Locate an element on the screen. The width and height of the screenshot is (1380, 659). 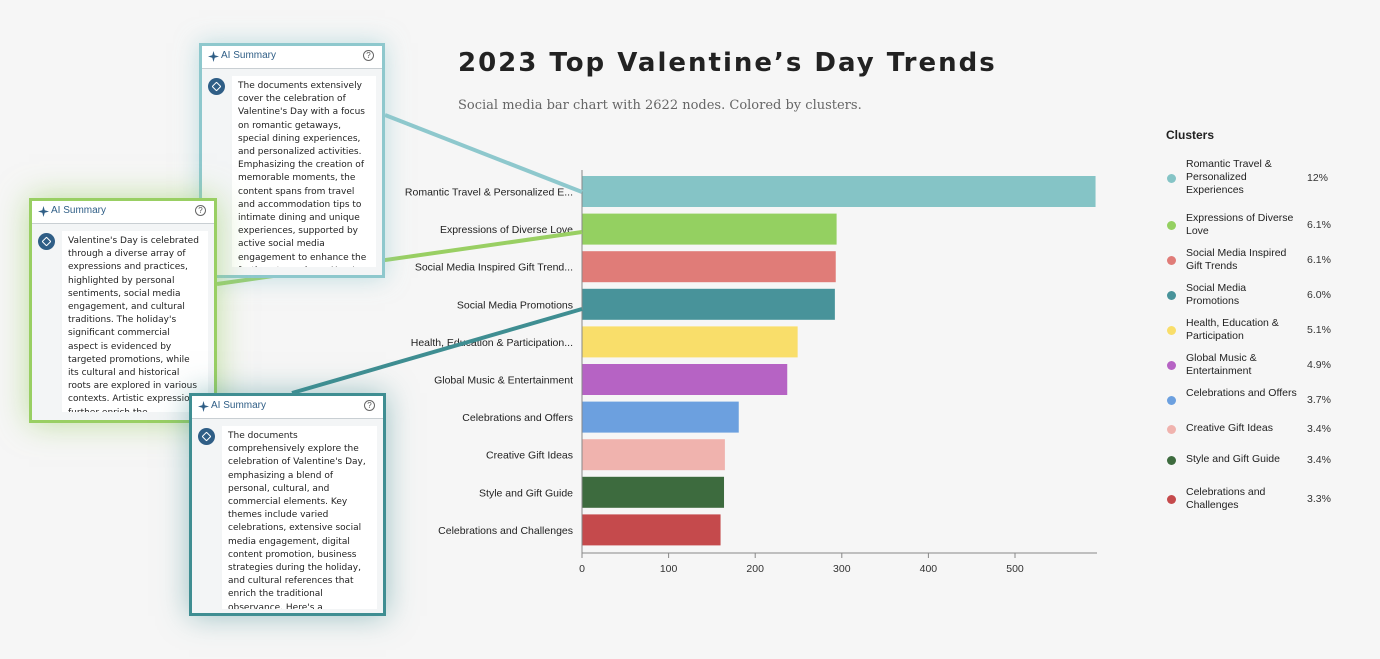
legend-item: Creative Gift Ideas 3.4% is located at coordinates (1247, 428).